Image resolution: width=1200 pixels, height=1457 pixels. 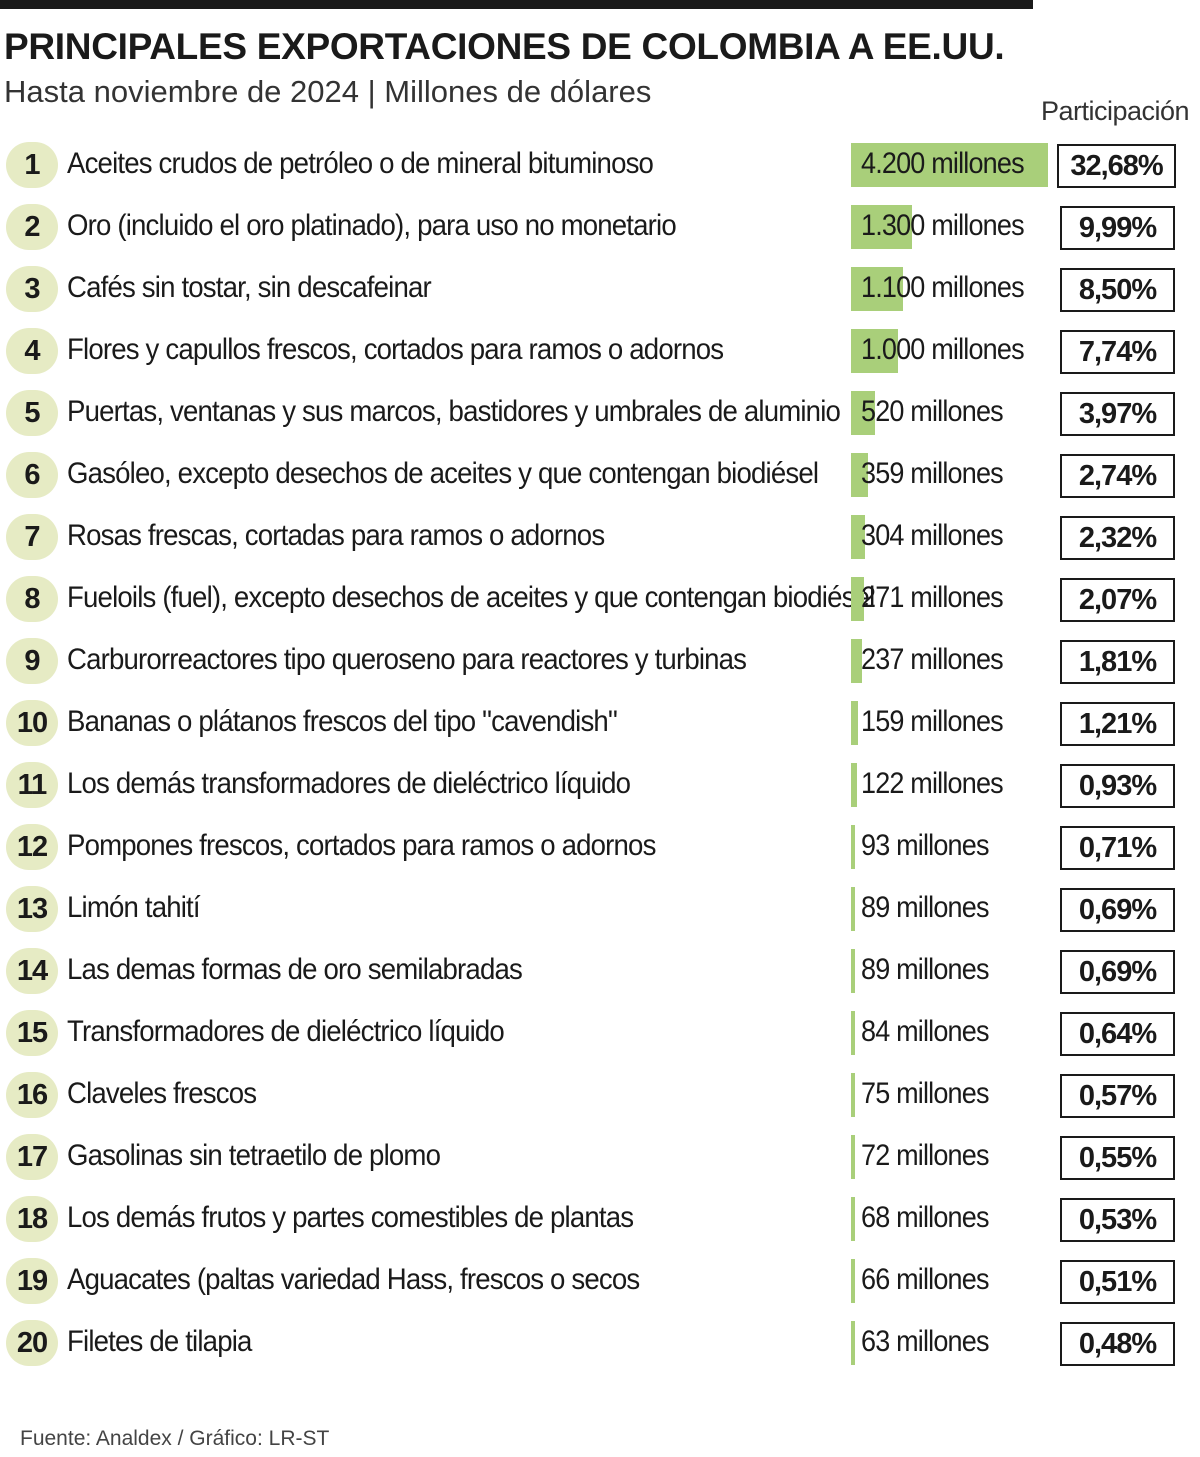 I want to click on share-box: 0,55%, so click(x=1117, y=1158).